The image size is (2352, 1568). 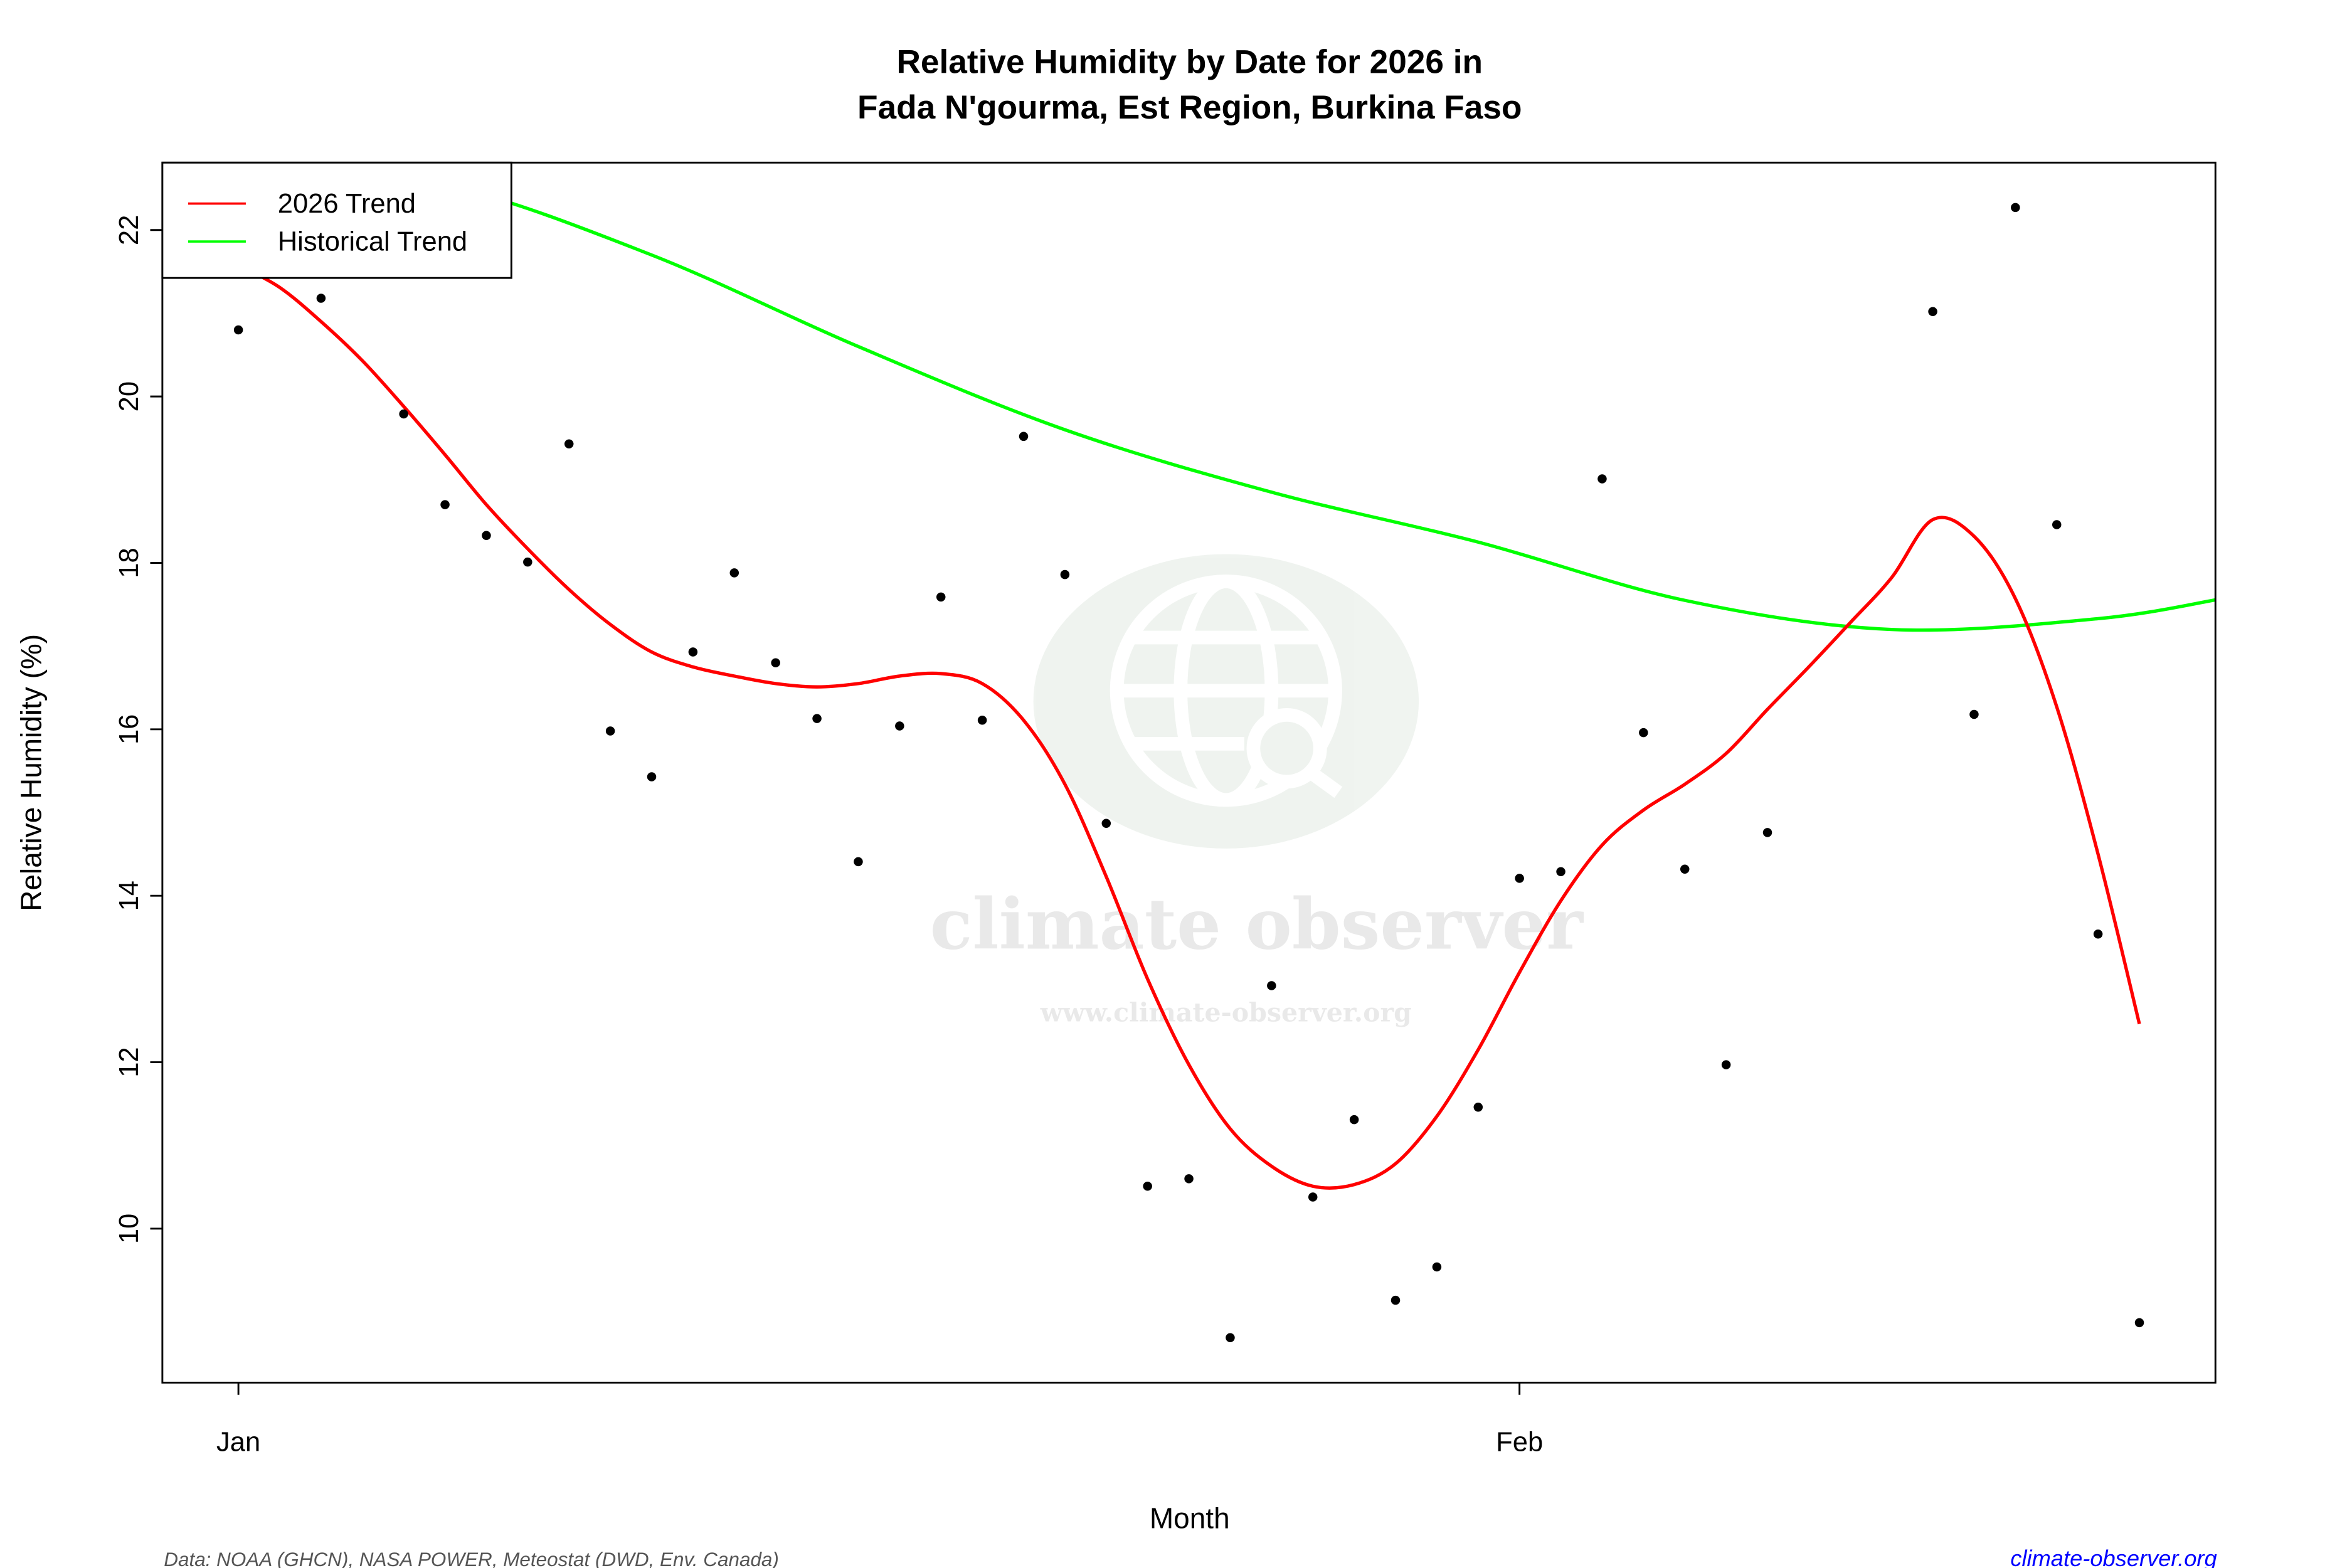 What do you see at coordinates (336, 220) in the screenshot?
I see `legend: 2026 Trend Historical Trend` at bounding box center [336, 220].